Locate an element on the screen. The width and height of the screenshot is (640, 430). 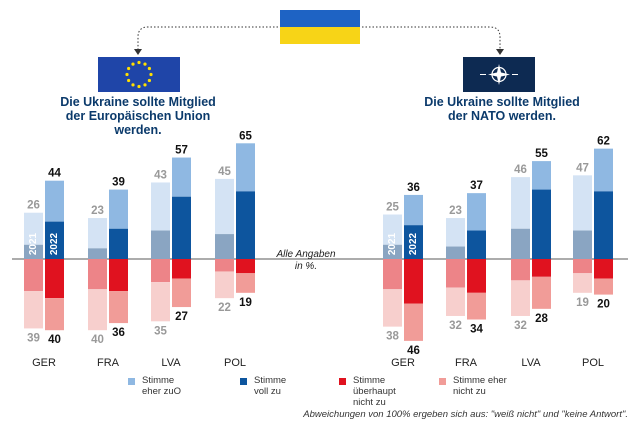
value-label-positive: 26 is located at coordinates (33, 206).